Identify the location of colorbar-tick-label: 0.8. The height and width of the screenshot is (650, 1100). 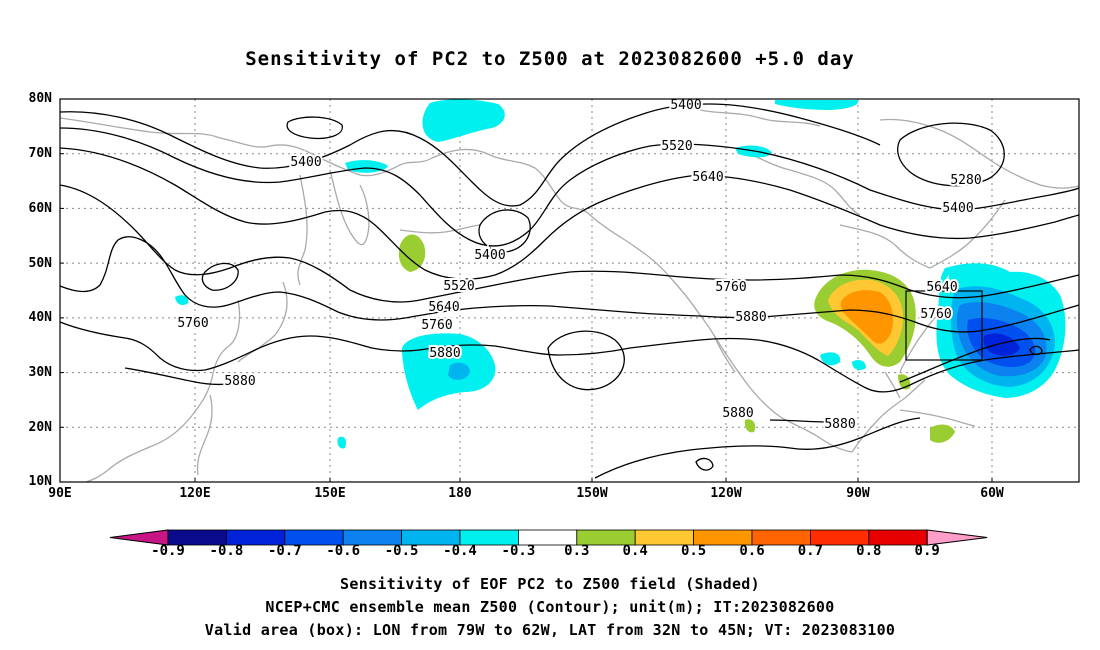
(869, 551).